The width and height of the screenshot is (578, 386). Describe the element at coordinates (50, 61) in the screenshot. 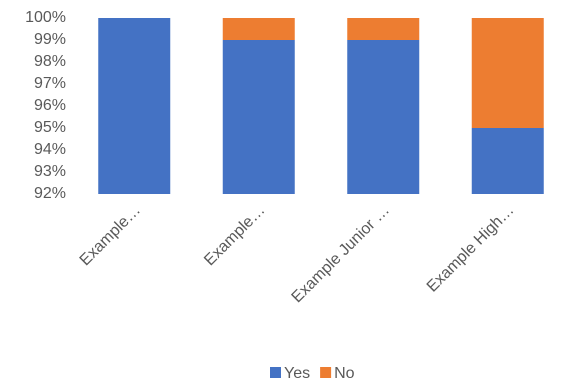

I see `y-tick-label: 98%` at that location.